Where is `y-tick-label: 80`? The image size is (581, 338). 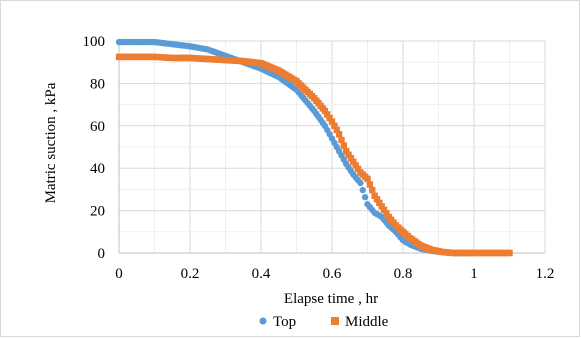 y-tick-label: 80 is located at coordinates (97, 84).